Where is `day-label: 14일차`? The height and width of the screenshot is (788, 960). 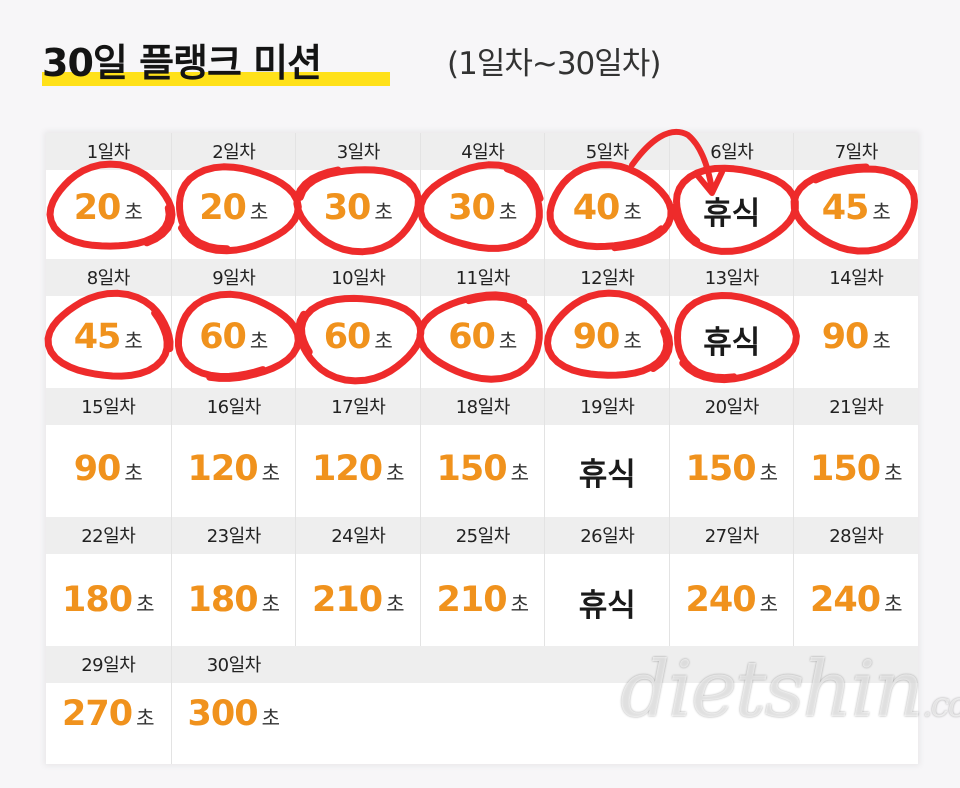
day-label: 14일차 is located at coordinates (856, 278).